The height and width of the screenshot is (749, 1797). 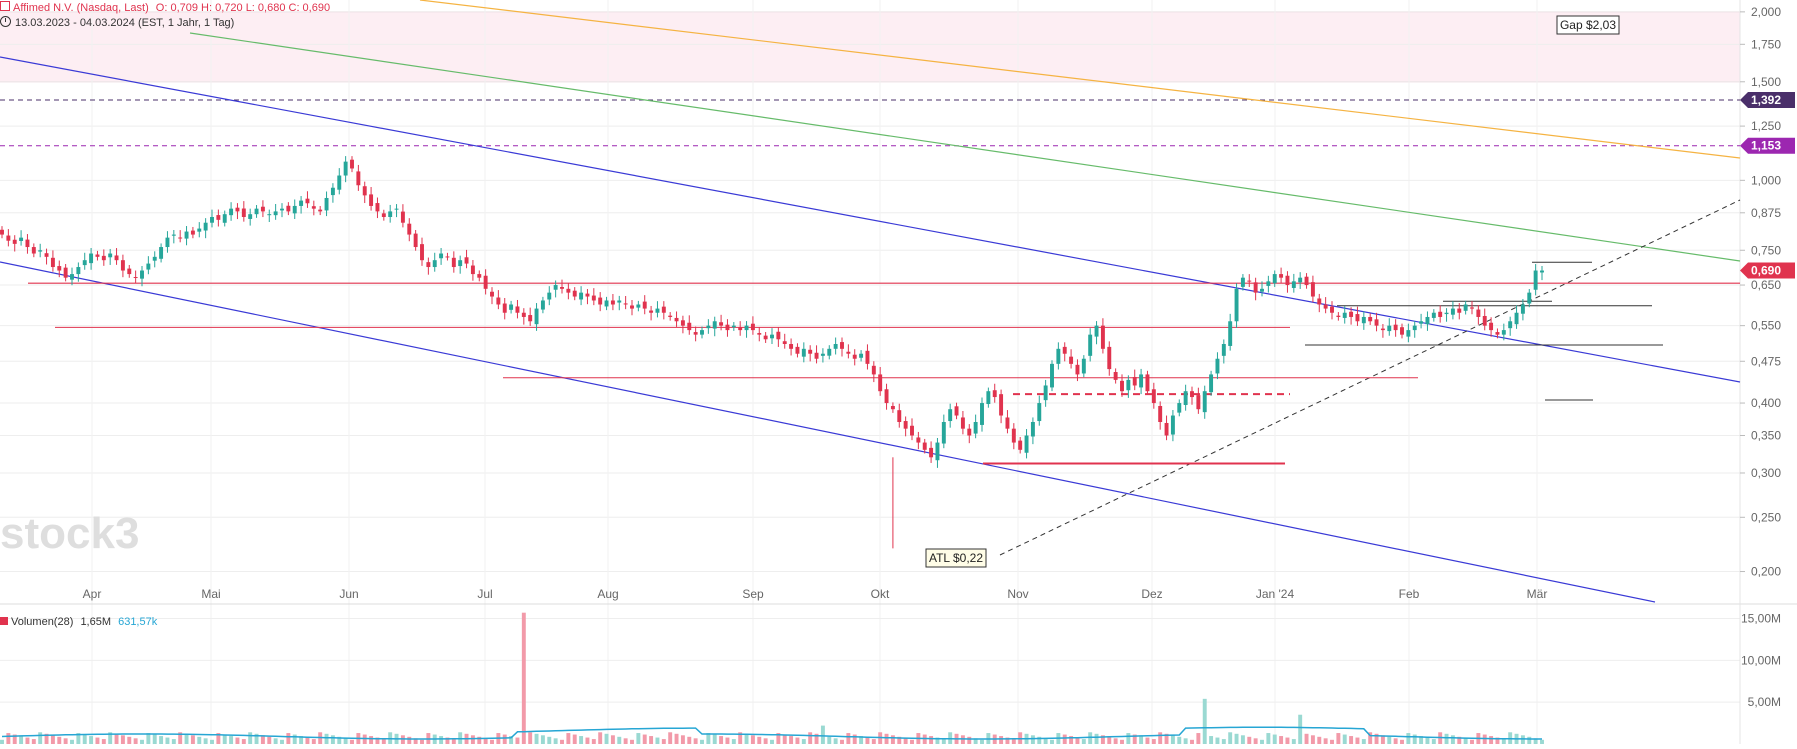 I want to click on price-marker-badge, so click(x=1767, y=270).